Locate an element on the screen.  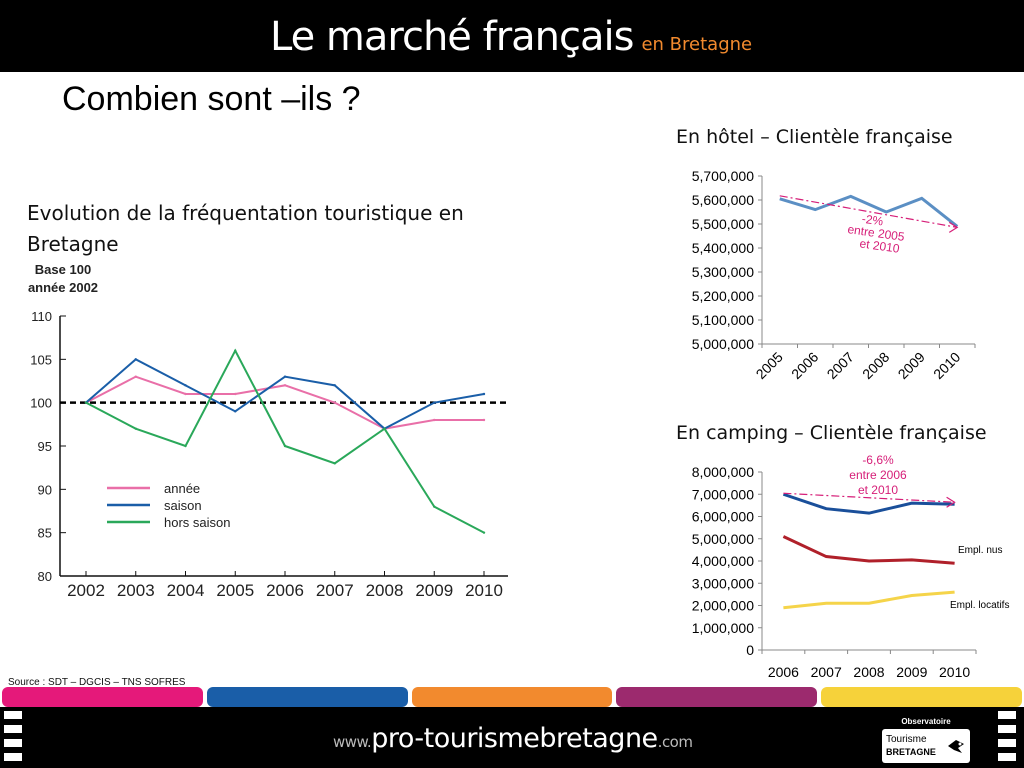
camping-series-label-nus: Empl. nus is located at coordinates (980, 550).